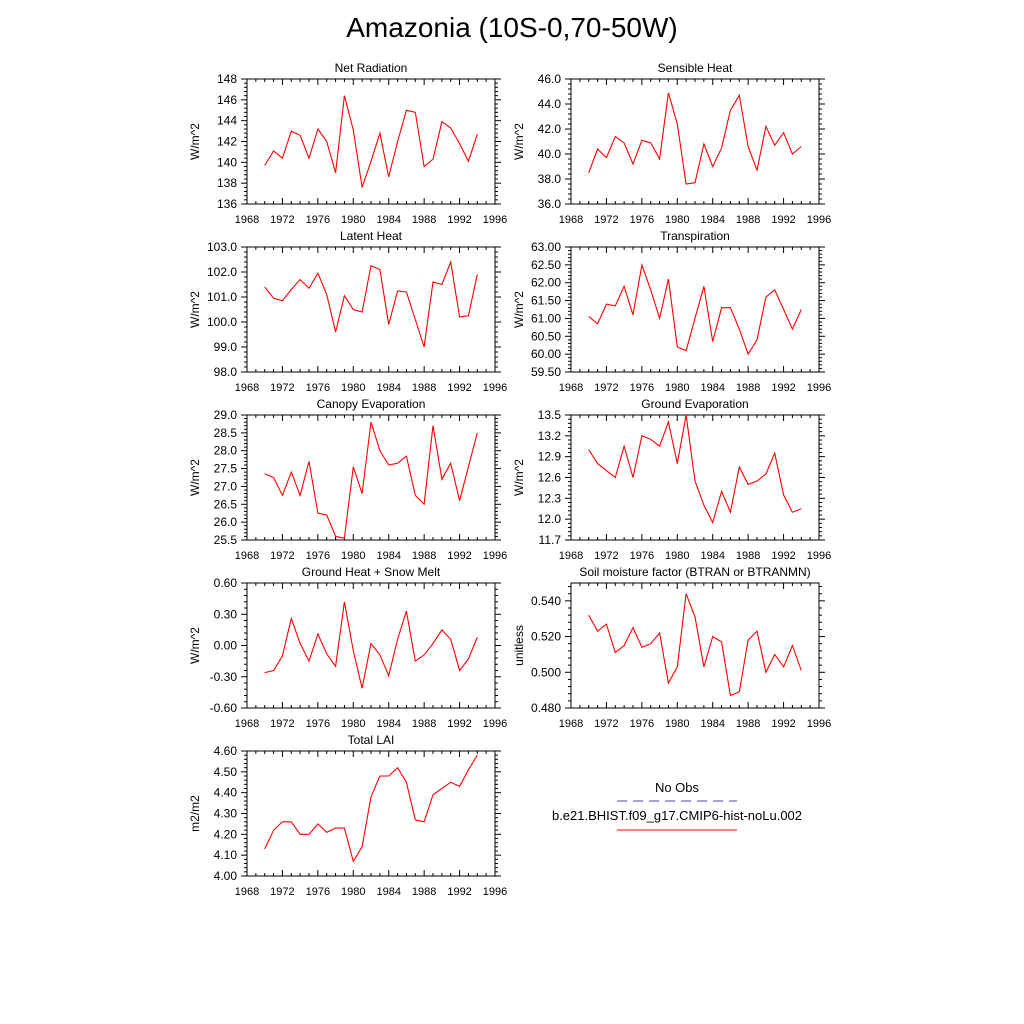 This screenshot has height=1024, width=1024. What do you see at coordinates (226, 646) in the screenshot?
I see `y-tick-label: 0.00` at bounding box center [226, 646].